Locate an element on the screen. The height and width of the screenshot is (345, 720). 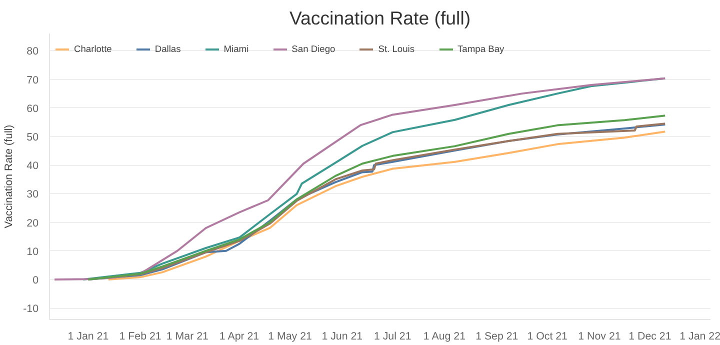
x-tick-label: 1 May 21 is located at coordinates (290, 336).